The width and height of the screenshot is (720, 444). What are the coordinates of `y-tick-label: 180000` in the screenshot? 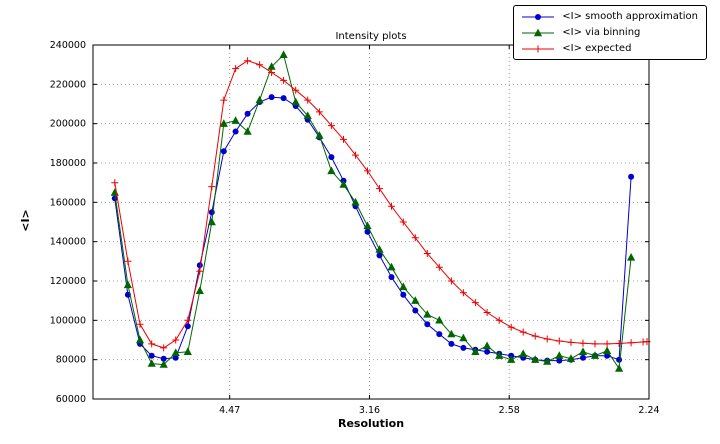 It's located at (68, 163).